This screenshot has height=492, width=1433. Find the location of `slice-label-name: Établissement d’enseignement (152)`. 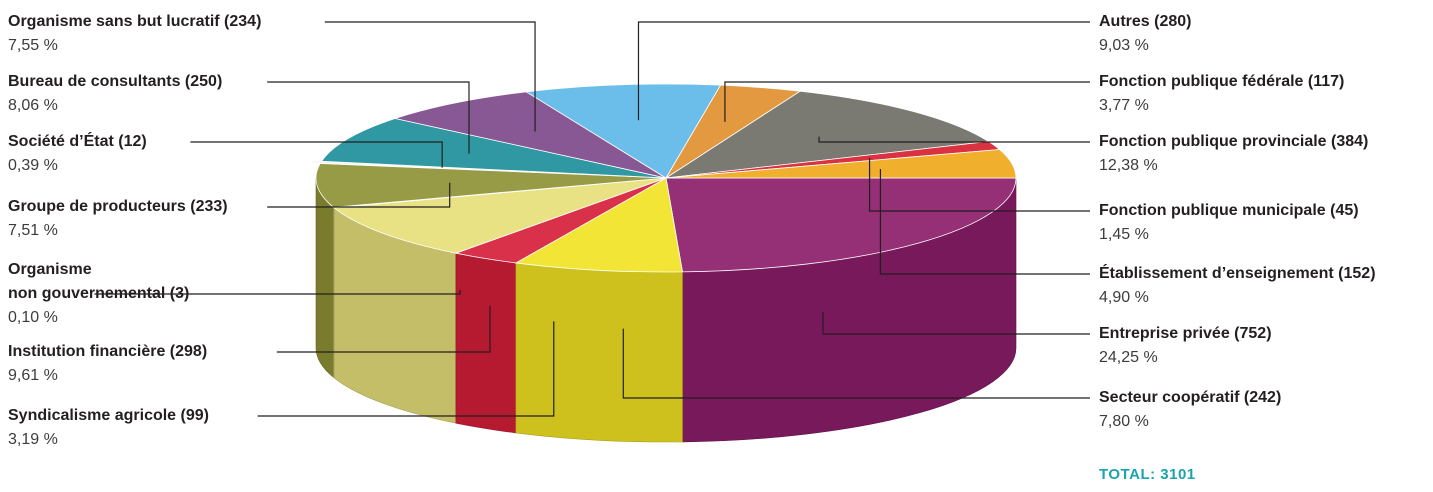

slice-label-name: Établissement d’enseignement (152) is located at coordinates (1237, 273).